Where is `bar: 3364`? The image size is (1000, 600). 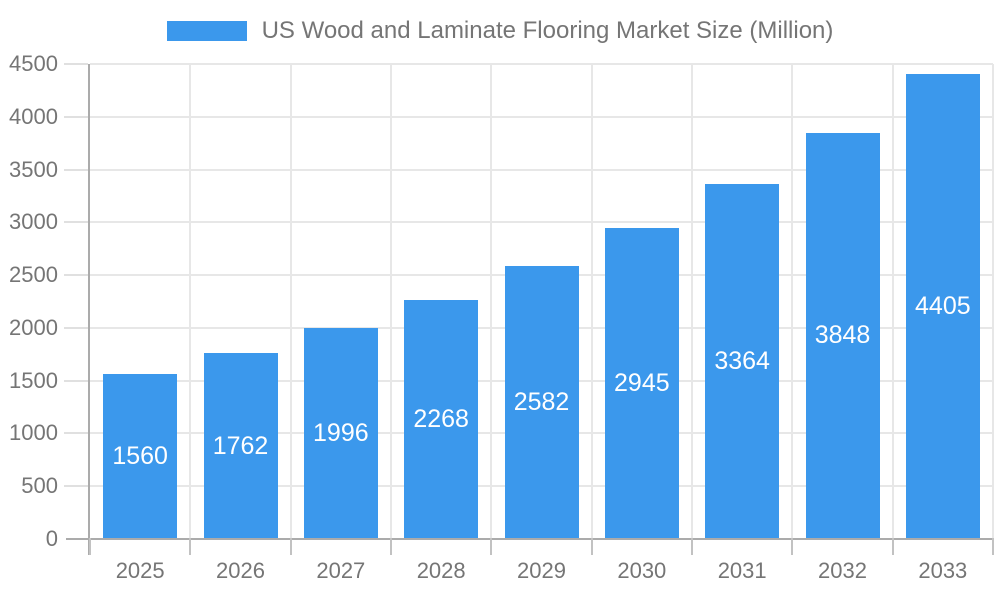 bar: 3364 is located at coordinates (742, 361).